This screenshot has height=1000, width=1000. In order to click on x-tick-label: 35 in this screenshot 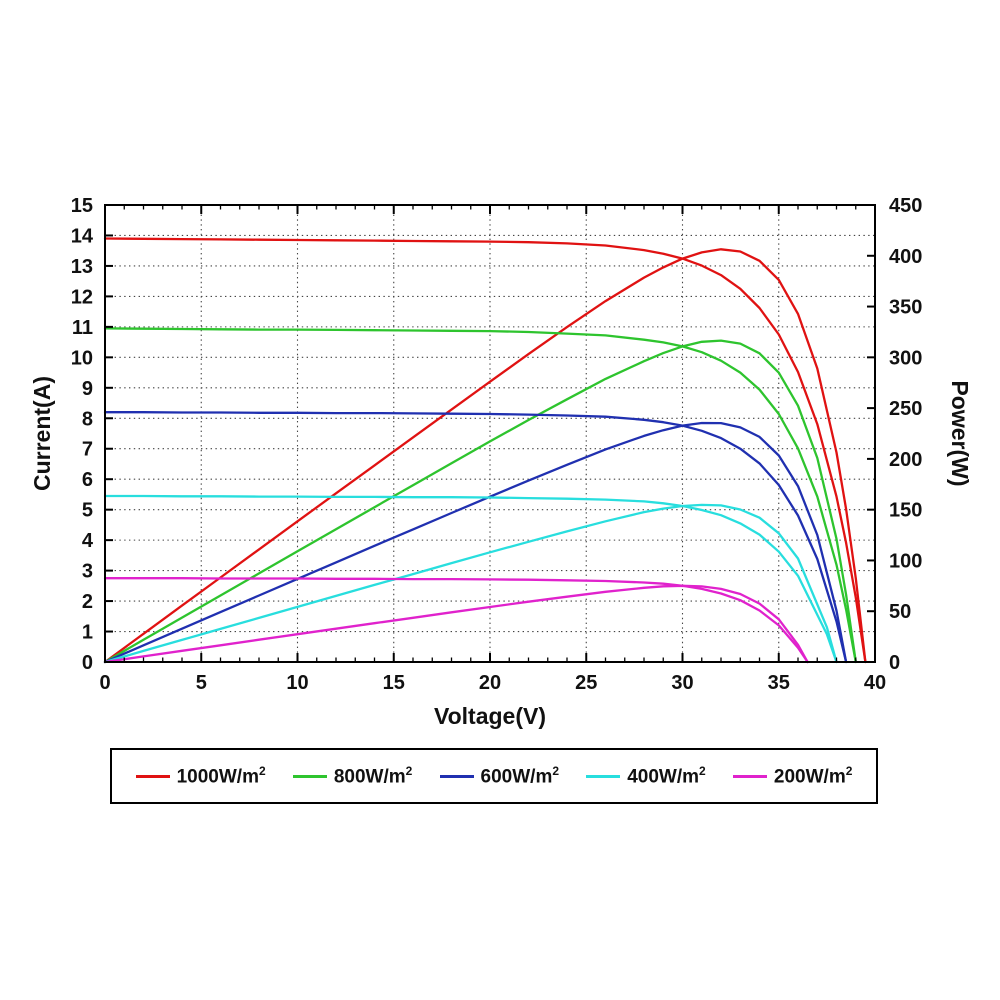, I will do `click(779, 683)`.